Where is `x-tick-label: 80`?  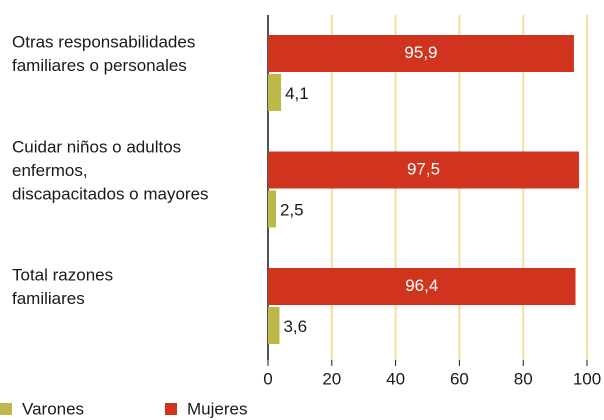 x-tick-label: 80 is located at coordinates (523, 378).